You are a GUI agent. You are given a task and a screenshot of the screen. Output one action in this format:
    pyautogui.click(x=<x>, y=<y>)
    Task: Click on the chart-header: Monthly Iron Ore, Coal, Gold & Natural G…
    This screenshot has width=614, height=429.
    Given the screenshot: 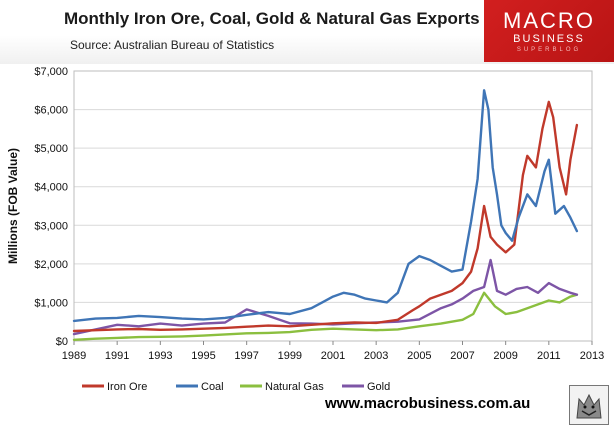 What is the action you would take?
    pyautogui.click(x=307, y=32)
    